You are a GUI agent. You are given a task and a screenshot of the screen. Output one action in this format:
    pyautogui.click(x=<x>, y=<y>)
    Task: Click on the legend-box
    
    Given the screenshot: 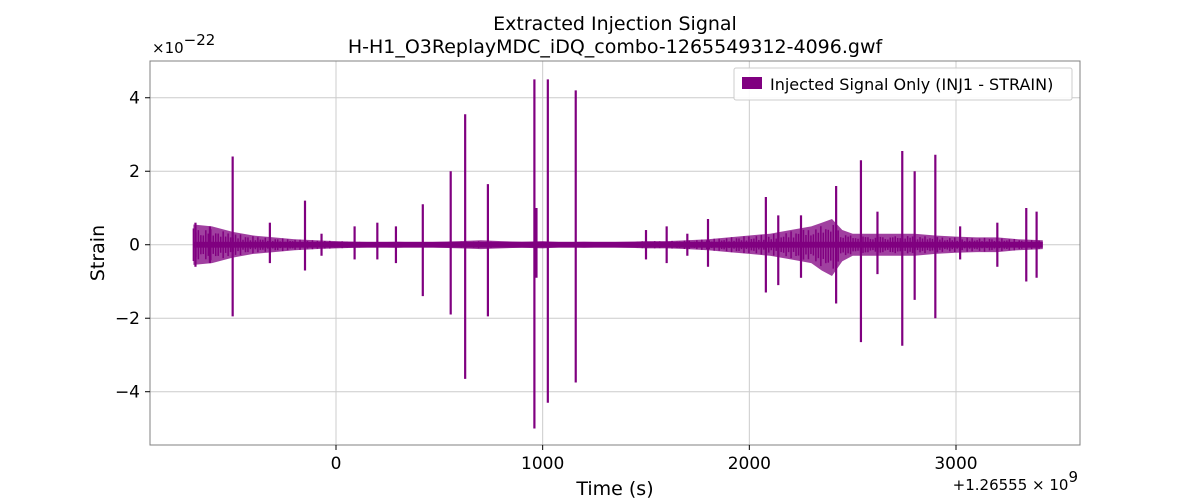 What is the action you would take?
    pyautogui.click(x=903, y=84)
    